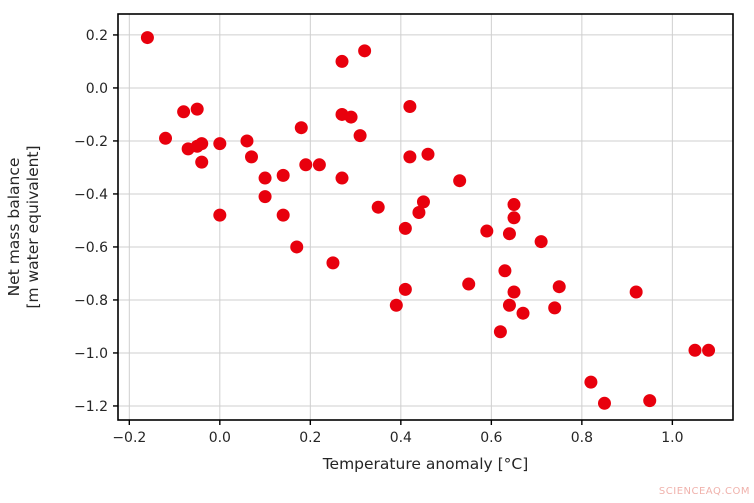 This screenshot has width=754, height=503. What do you see at coordinates (672, 438) in the screenshot?
I see `x-tick-label: 1.0` at bounding box center [672, 438].